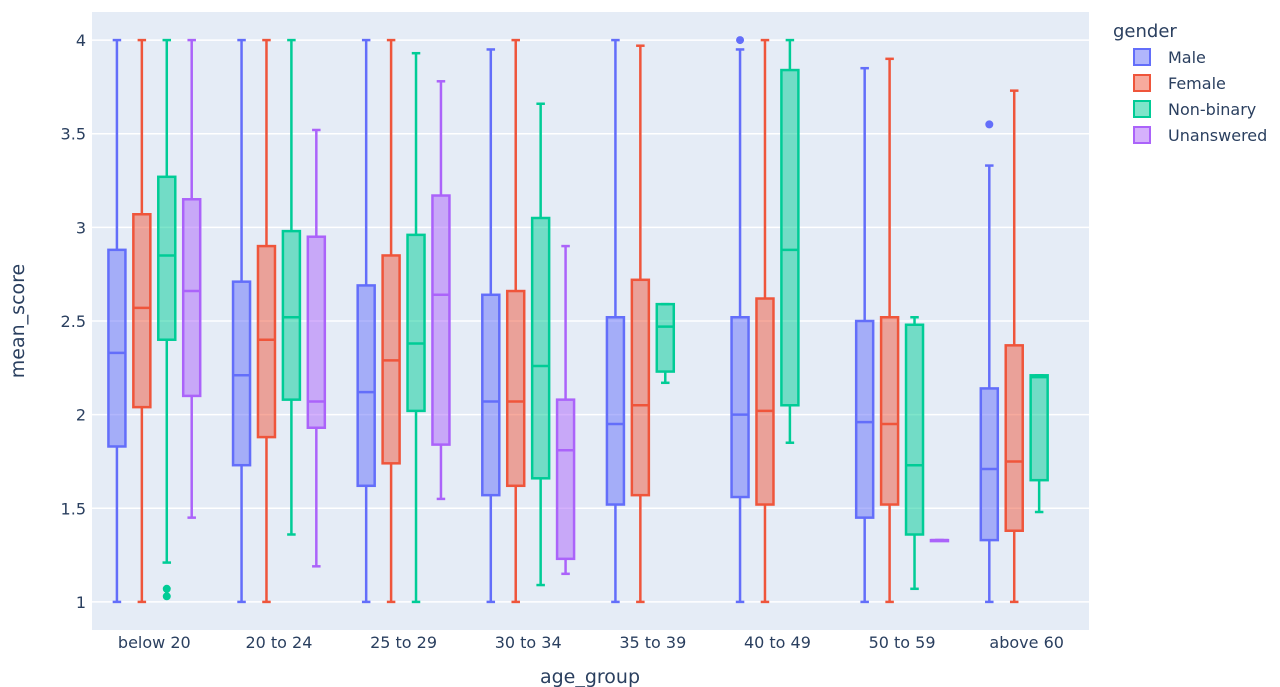  I want to click on y-tick-label: 2, so click(81, 415).